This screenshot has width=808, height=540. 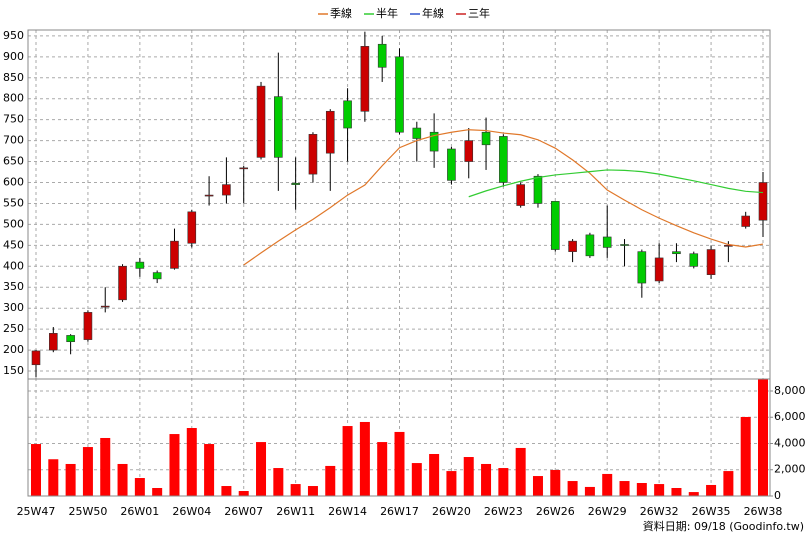 I want to click on y-tick-label: 150, so click(x=13, y=370).